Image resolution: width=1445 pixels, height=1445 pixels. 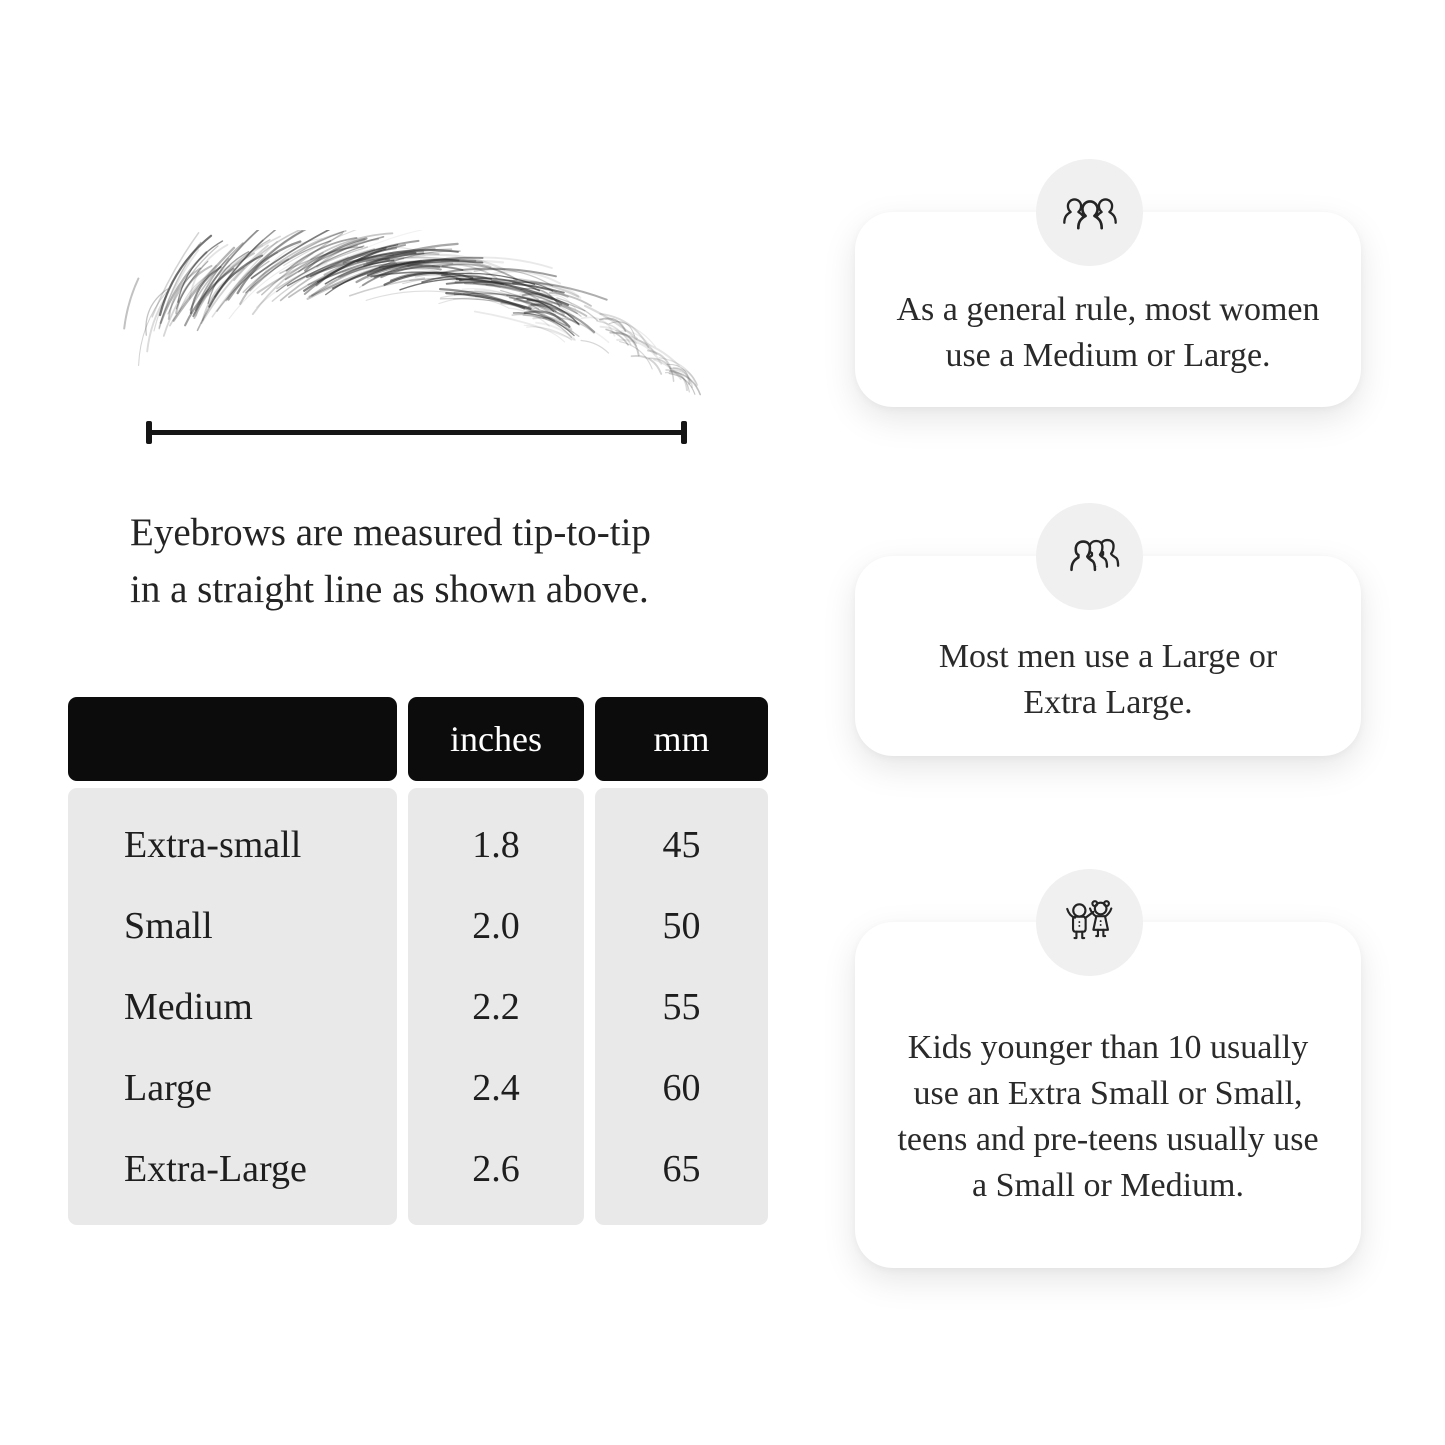 I want to click on men-group-icon, so click(x=1094, y=554).